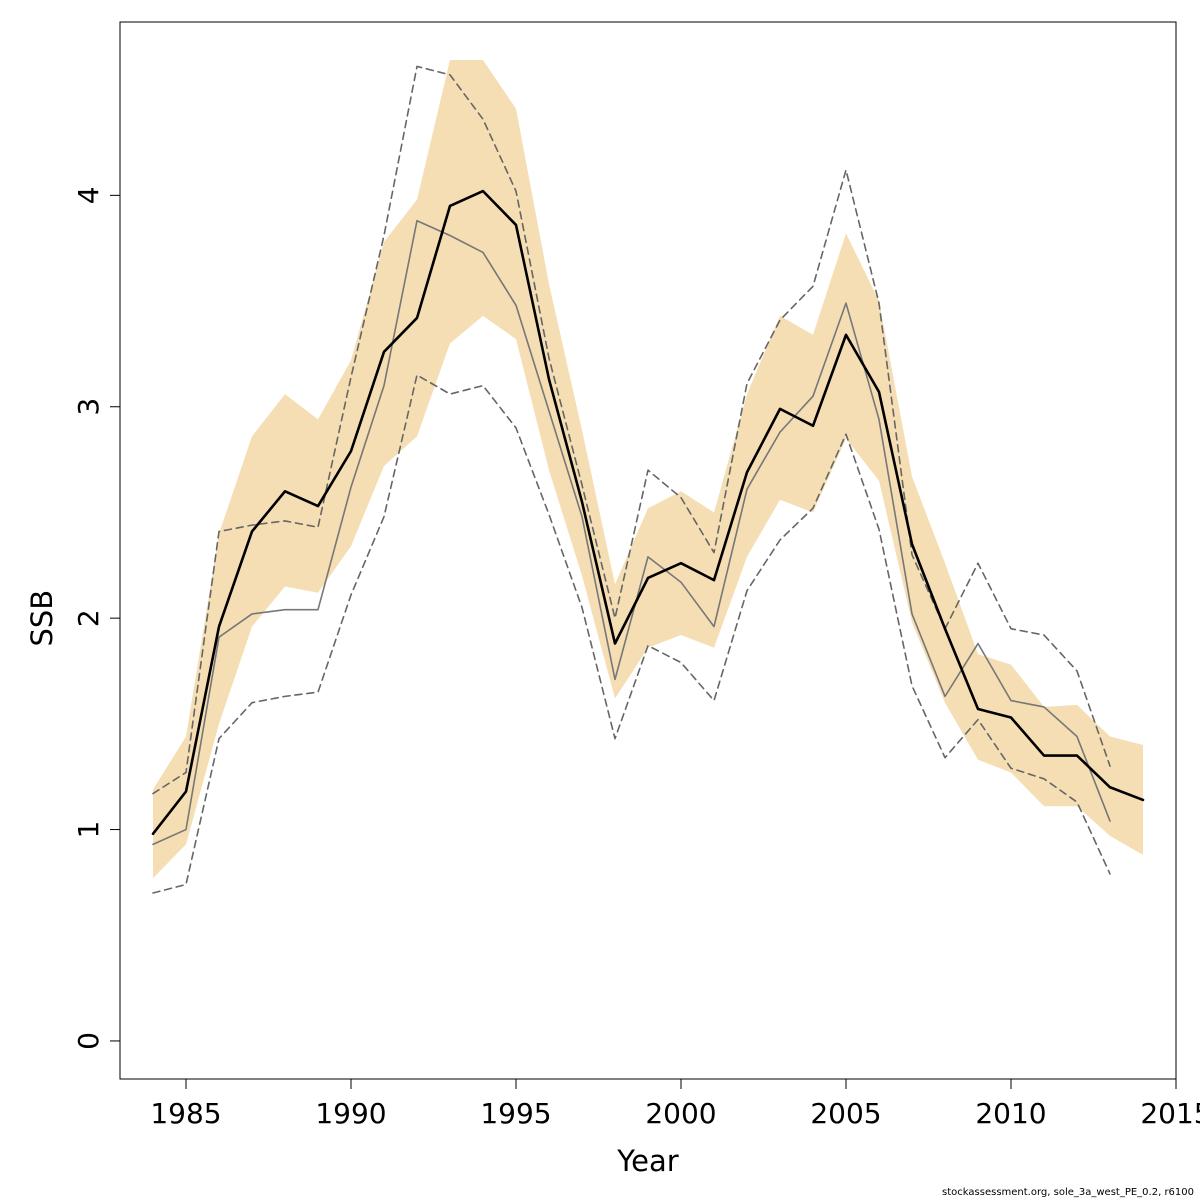 This screenshot has height=1200, width=1200. I want to click on x-tick-label: 2010, so click(1010, 1113).